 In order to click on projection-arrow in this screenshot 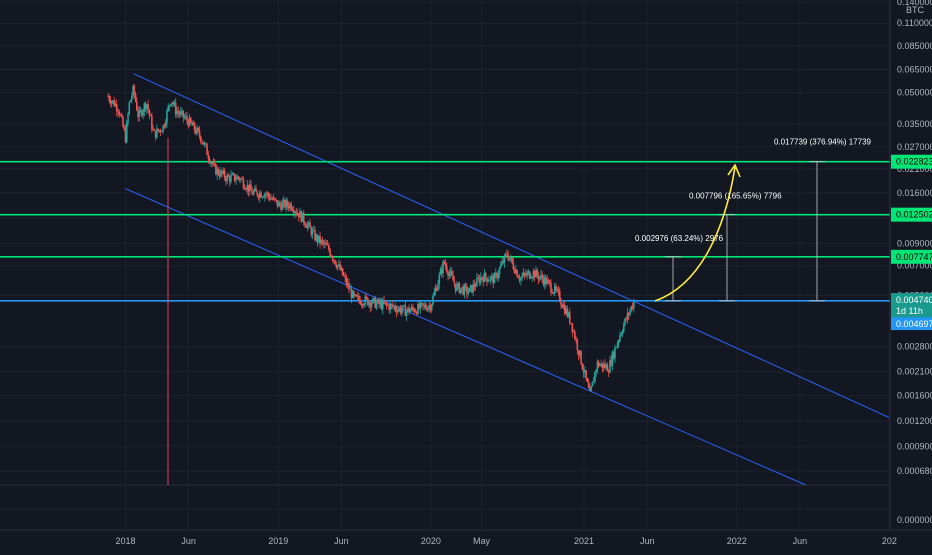, I will do `click(695, 234)`.